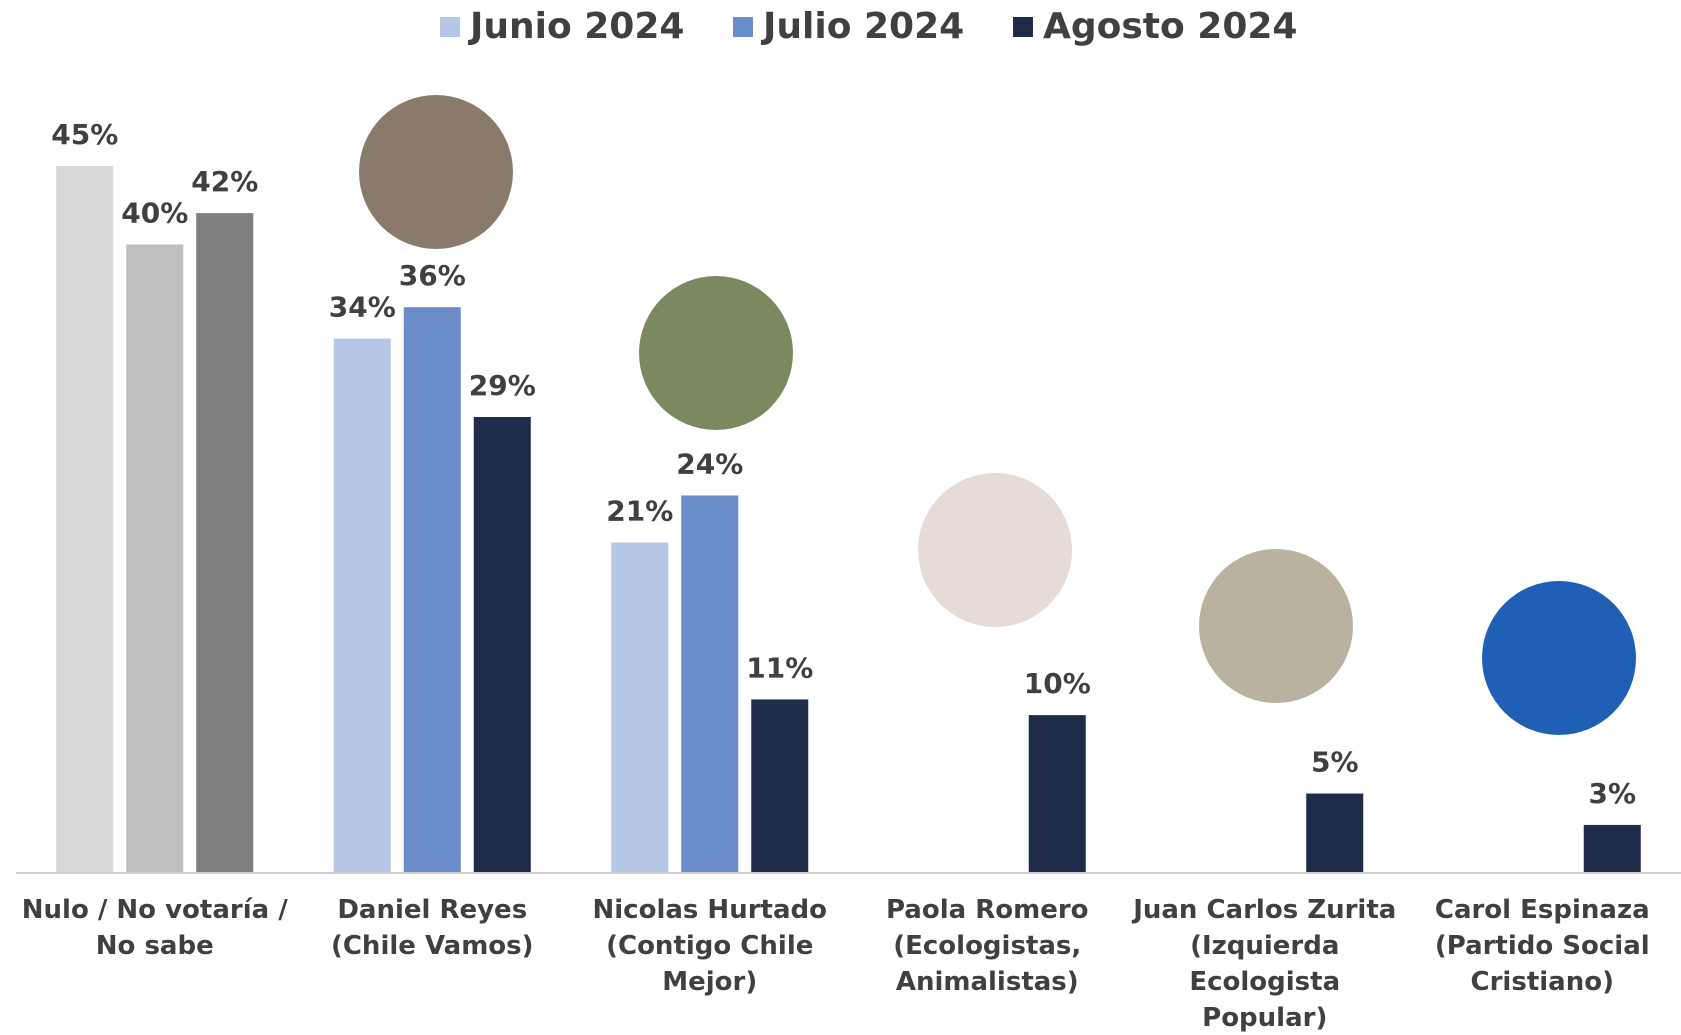  Describe the element at coordinates (154, 928) in the screenshot. I see `x-tick-label: Nulo / No votaría / No sabe` at that location.